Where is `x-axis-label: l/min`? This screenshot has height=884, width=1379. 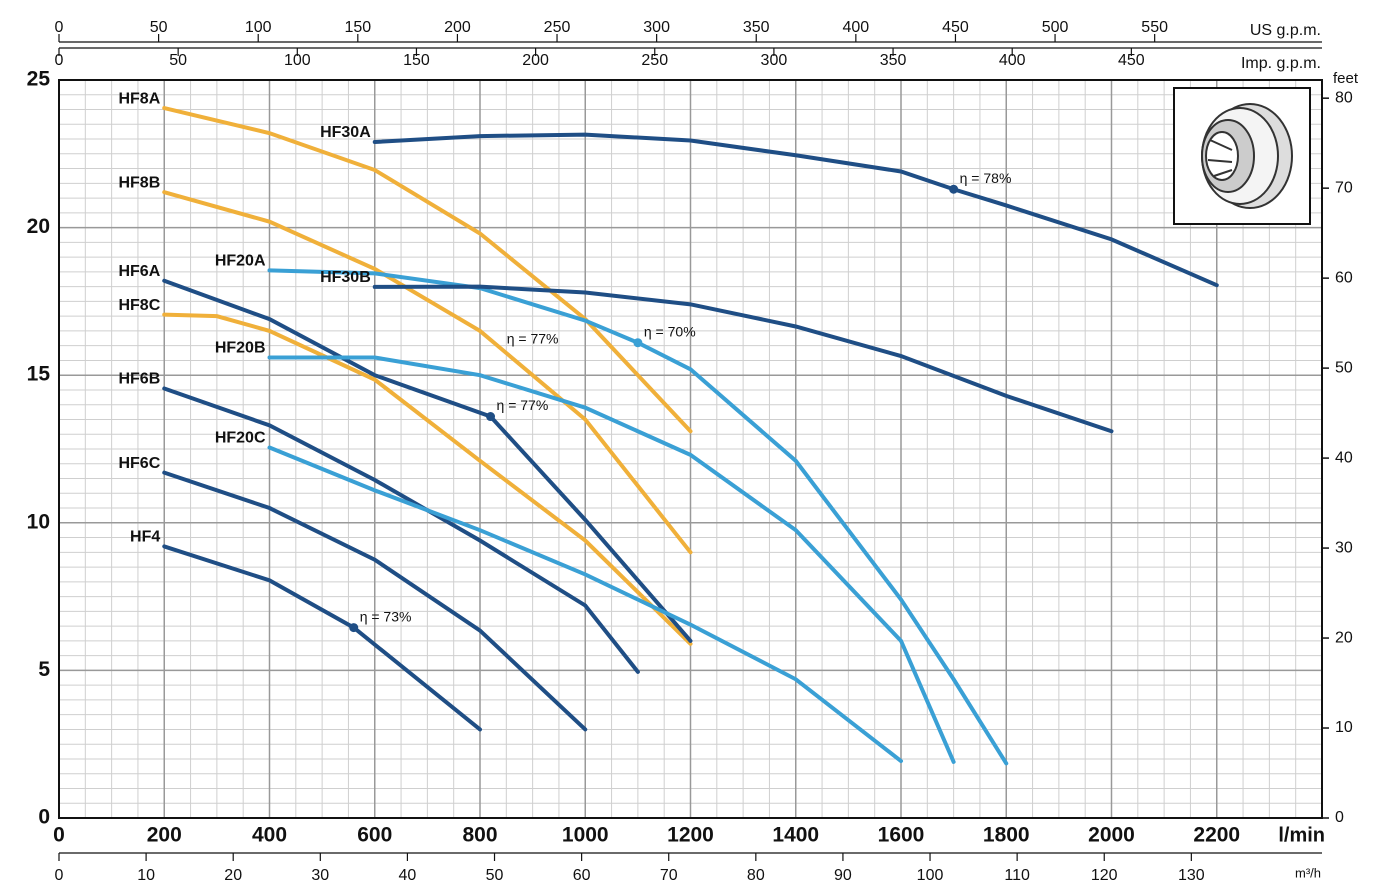 x-axis-label: l/min is located at coordinates (1301, 835).